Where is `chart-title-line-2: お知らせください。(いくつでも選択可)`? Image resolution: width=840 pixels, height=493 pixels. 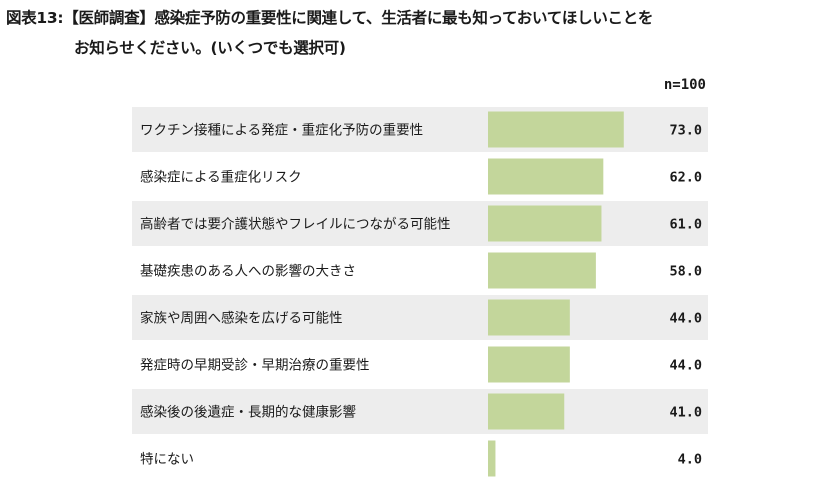 chart-title-line-2: お知らせください。(いくつでも選択可) is located at coordinates (210, 48).